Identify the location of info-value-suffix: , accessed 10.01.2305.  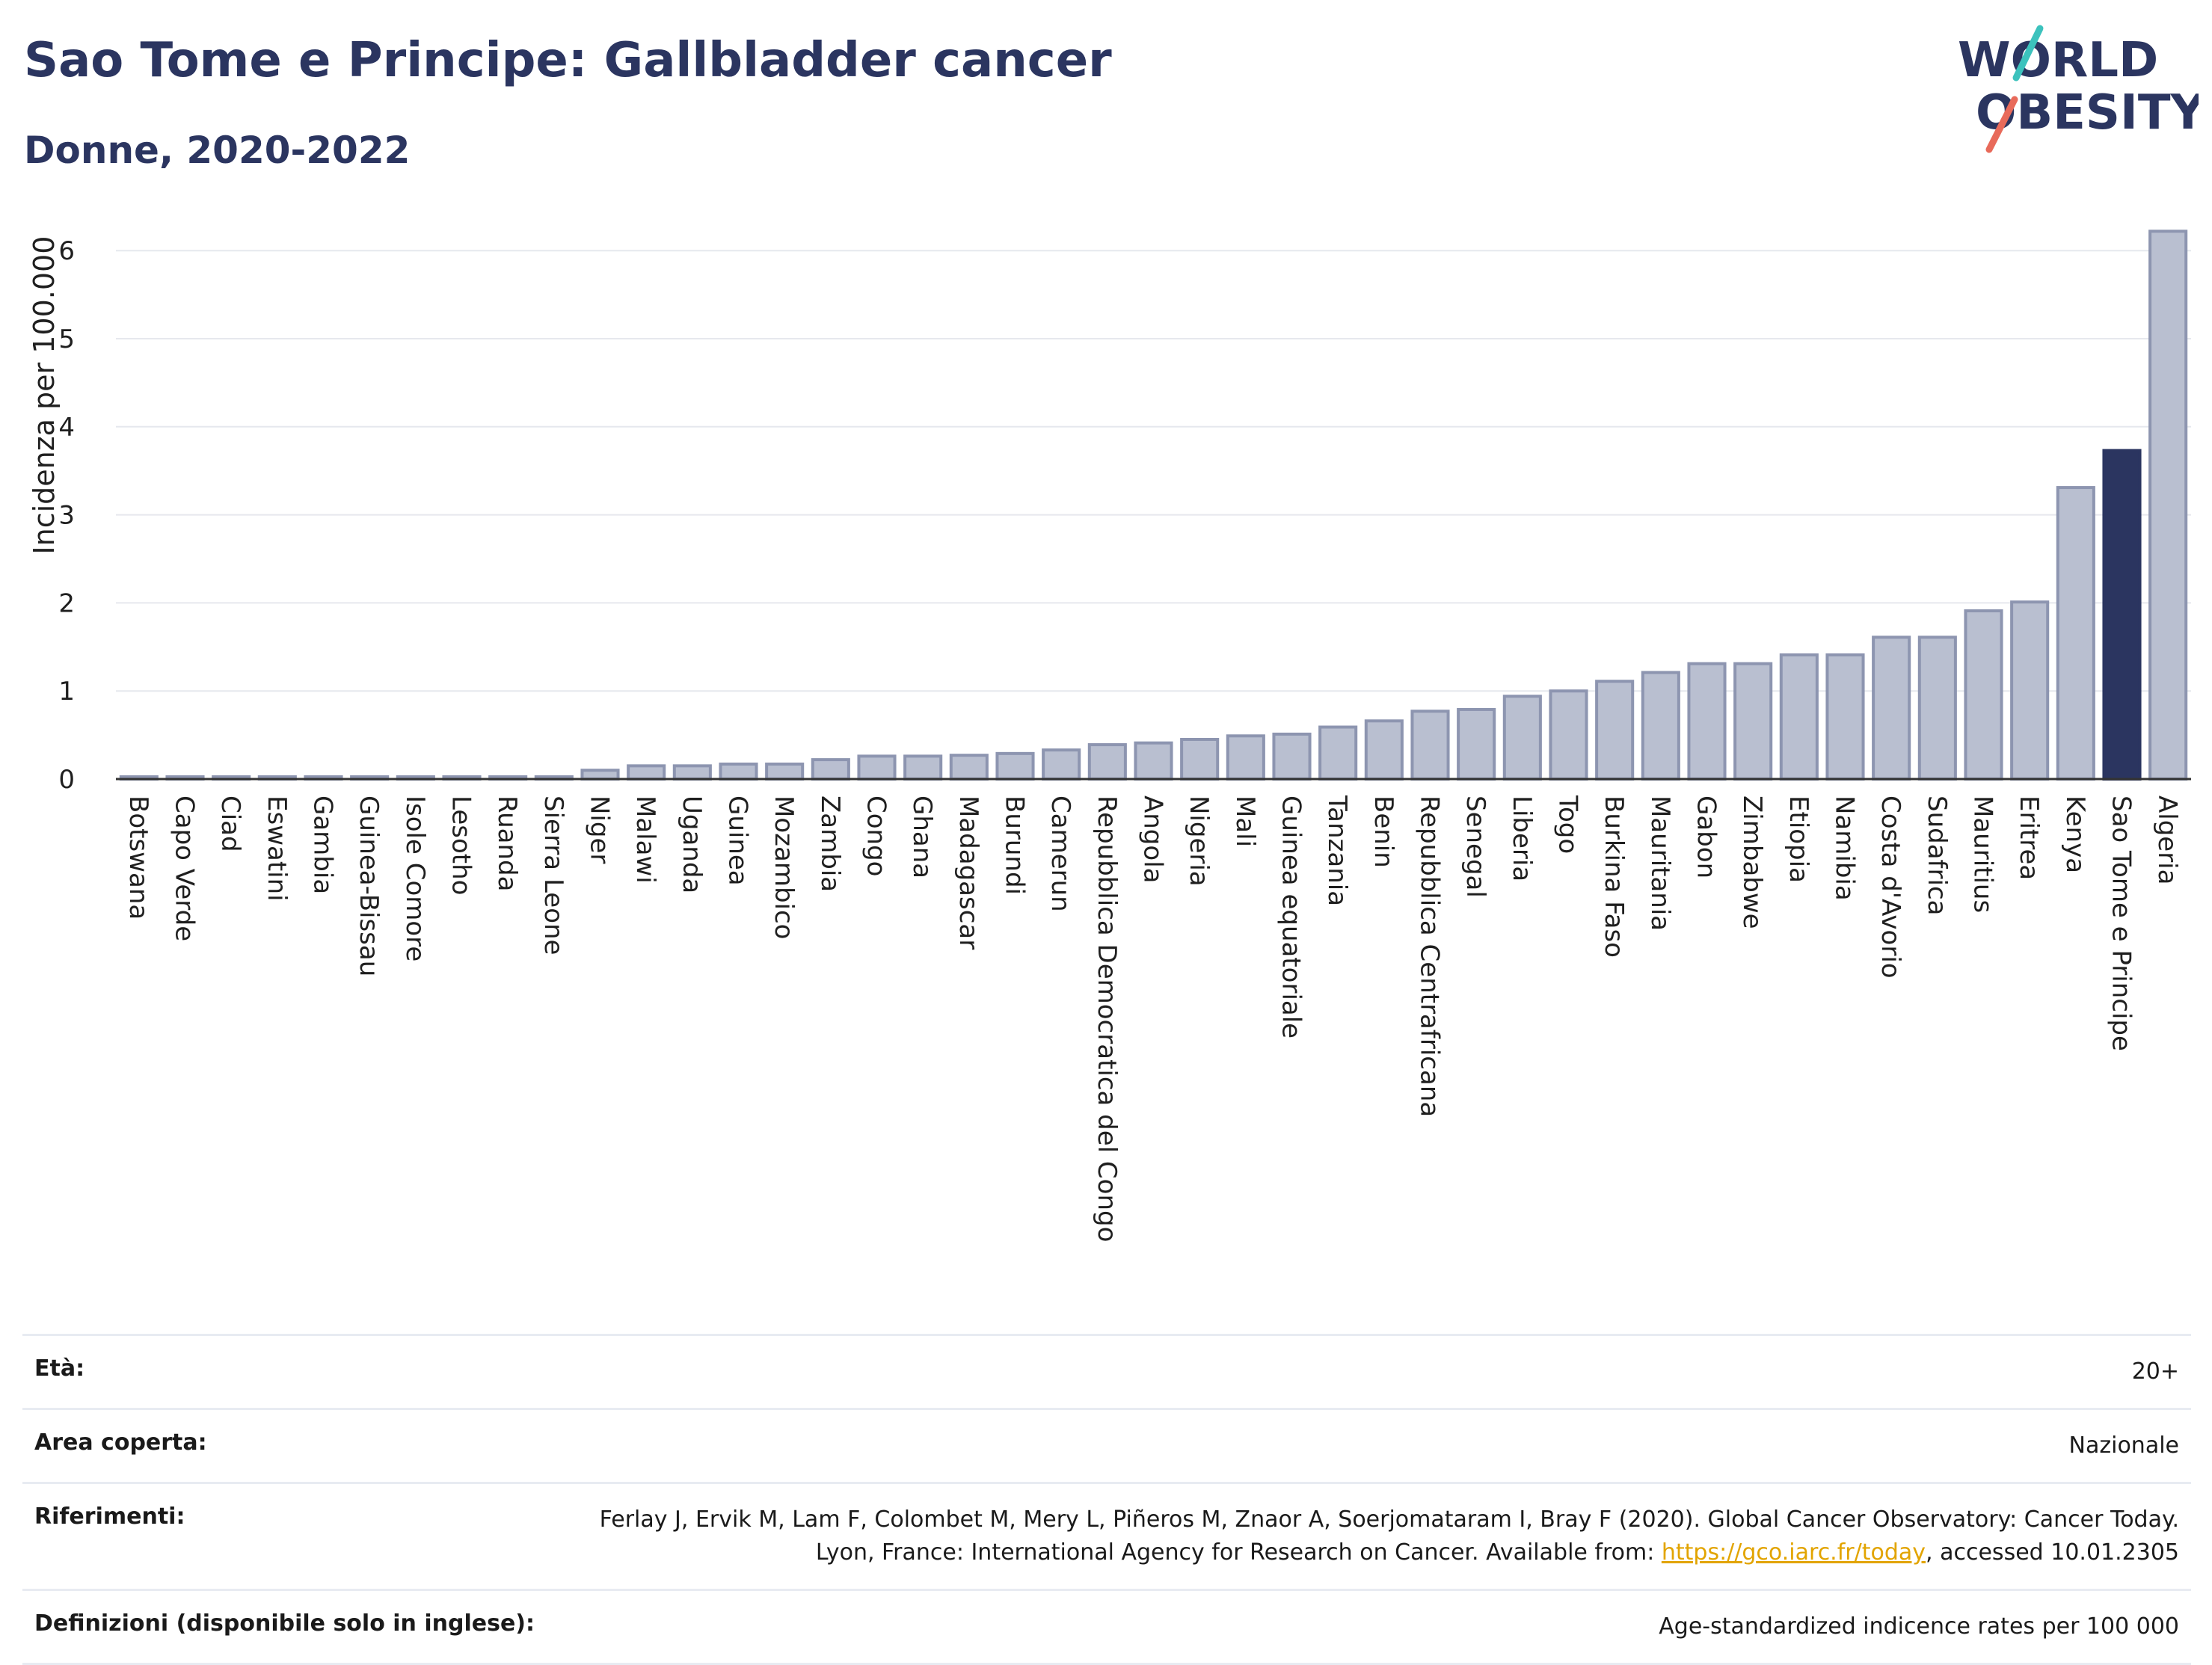
(2052, 1552).